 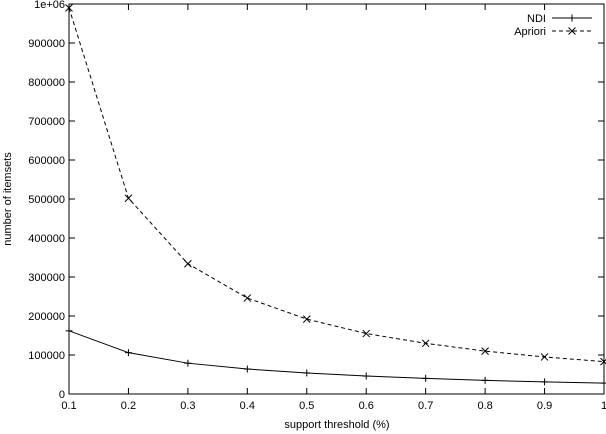 What do you see at coordinates (46, 356) in the screenshot?
I see `y-tick-label: 100000` at bounding box center [46, 356].